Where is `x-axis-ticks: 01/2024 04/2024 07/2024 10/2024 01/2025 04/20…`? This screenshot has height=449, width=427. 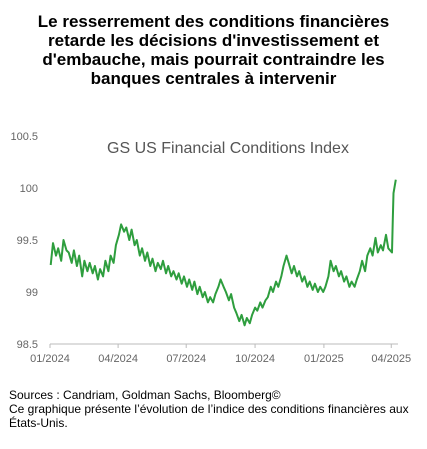
x-axis-ticks: 01/2024 04/2024 07/2024 10/2024 01/2025 04/20… is located at coordinates (220, 359).